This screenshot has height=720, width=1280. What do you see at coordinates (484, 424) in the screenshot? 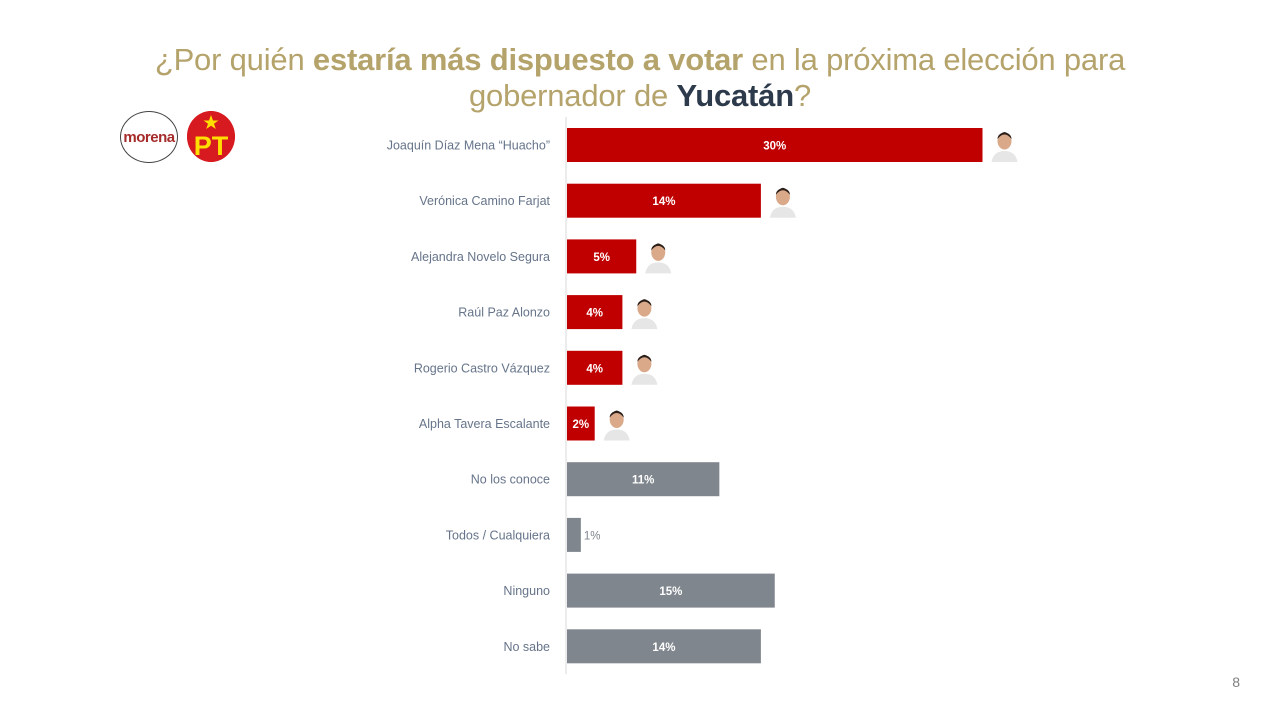
I see `category-label: Alpha Tavera Escalante` at bounding box center [484, 424].